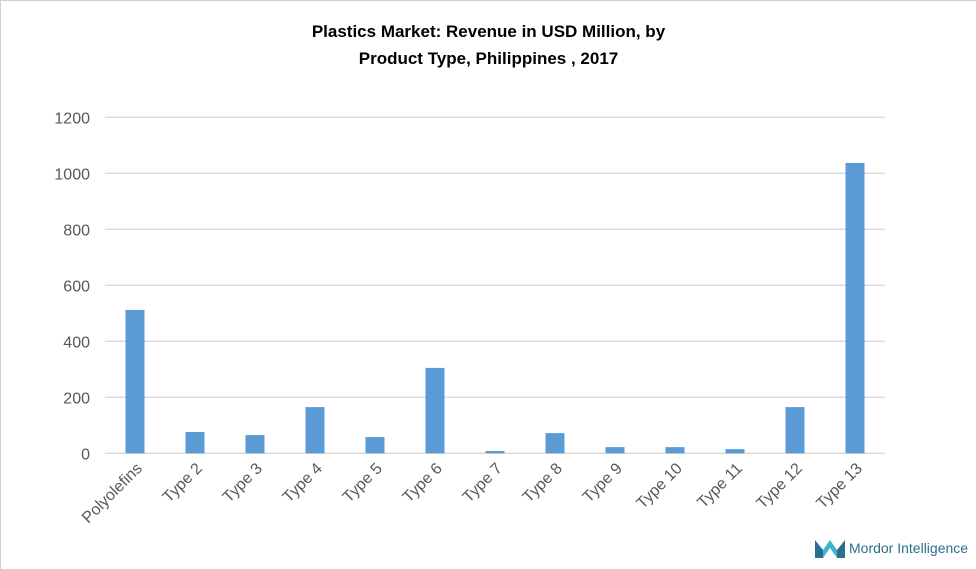 Image resolution: width=977 pixels, height=570 pixels. I want to click on y-tick-label: 0, so click(85, 454).